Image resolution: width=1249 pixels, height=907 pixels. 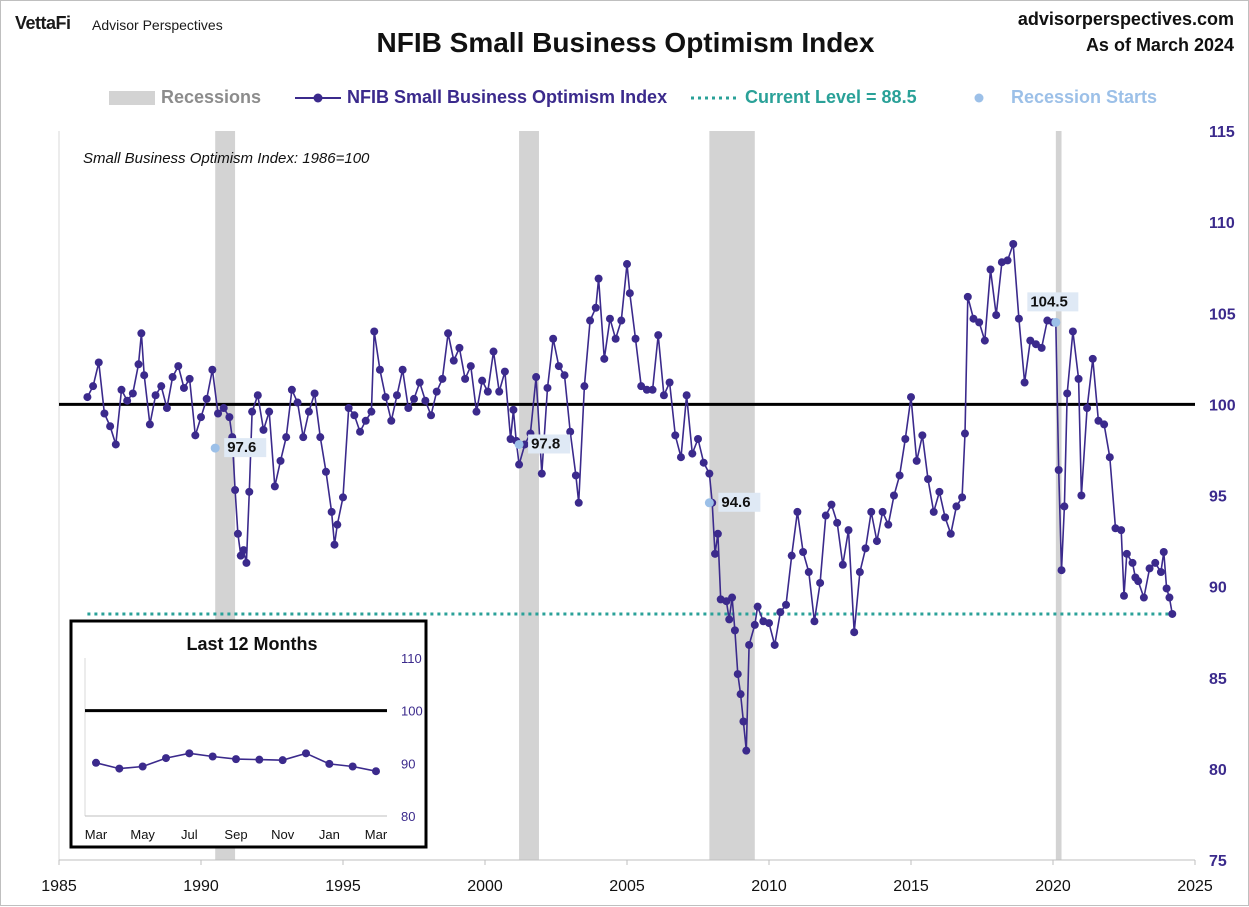 I want to click on legend-current-label: Current Level = 88.5, so click(x=831, y=97).